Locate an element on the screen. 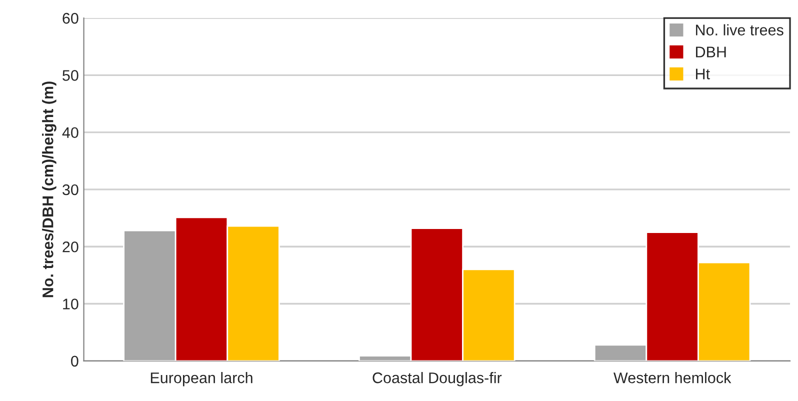 The width and height of the screenshot is (798, 401). y-tick-label: 0 is located at coordinates (74, 361).